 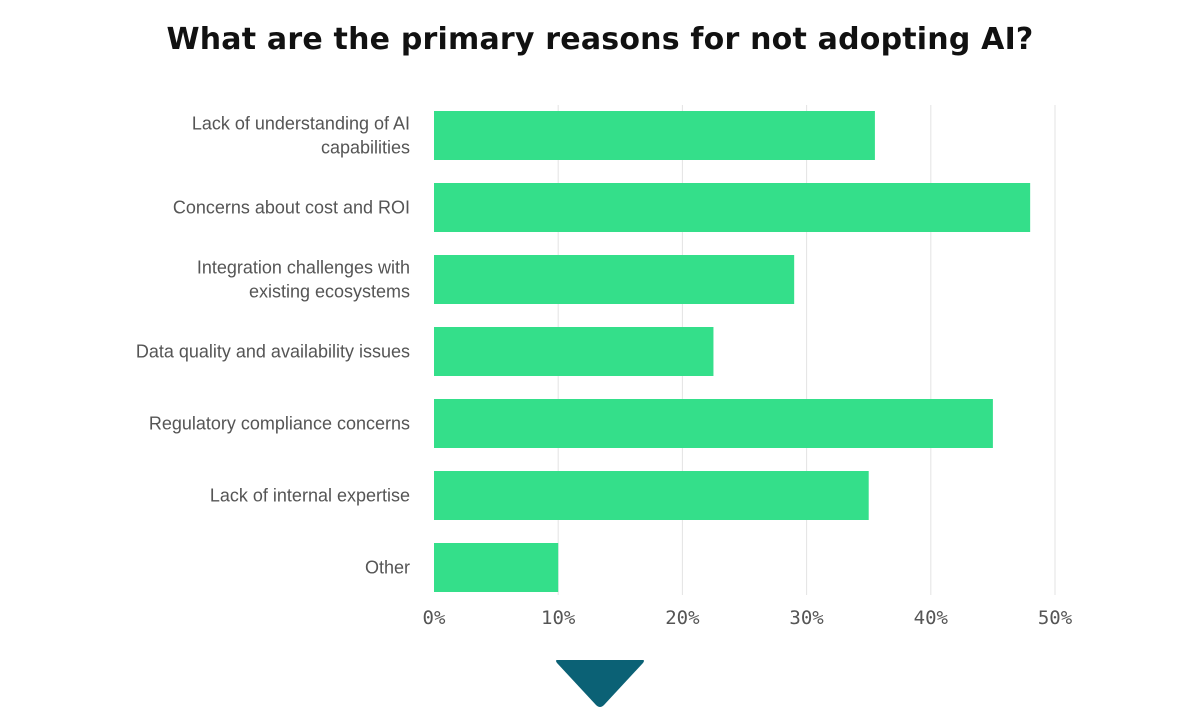 I want to click on category-label-line: Integration challenges with, so click(x=303, y=268).